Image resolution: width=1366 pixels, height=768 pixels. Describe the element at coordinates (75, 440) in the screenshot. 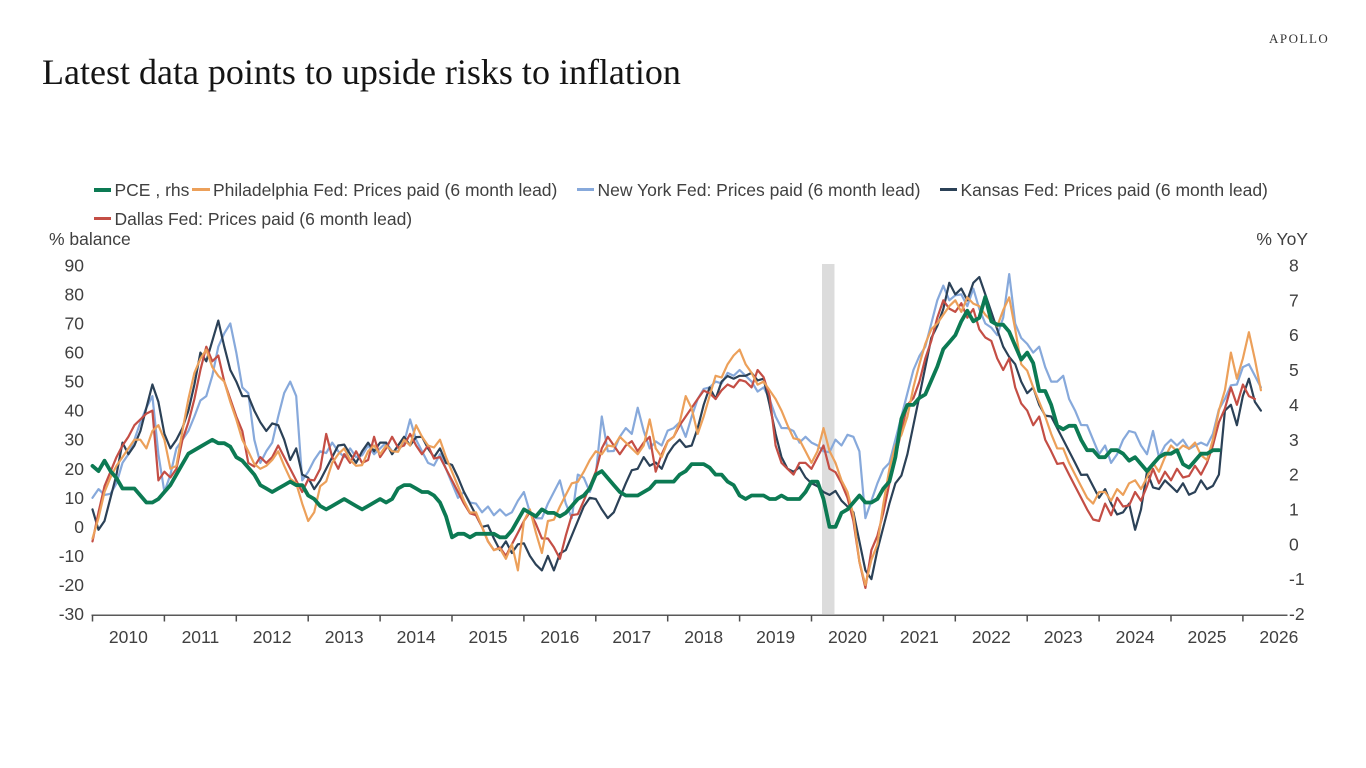

I see `svg-text: 30` at that location.